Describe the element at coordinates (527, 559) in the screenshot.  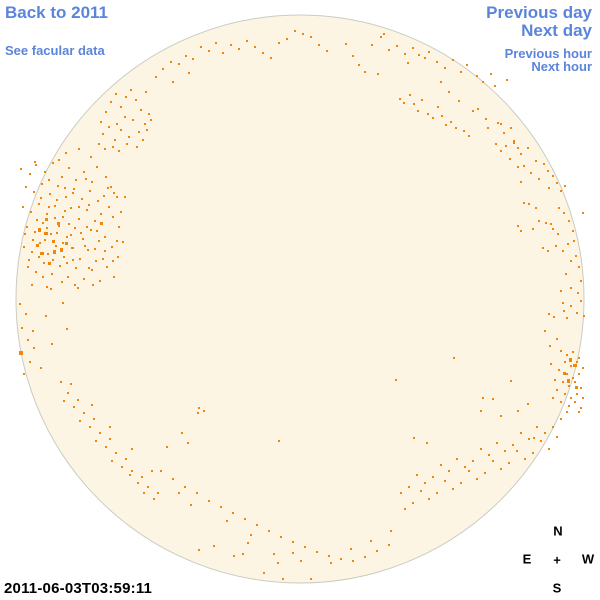
I see `compass-east-label: E` at that location.